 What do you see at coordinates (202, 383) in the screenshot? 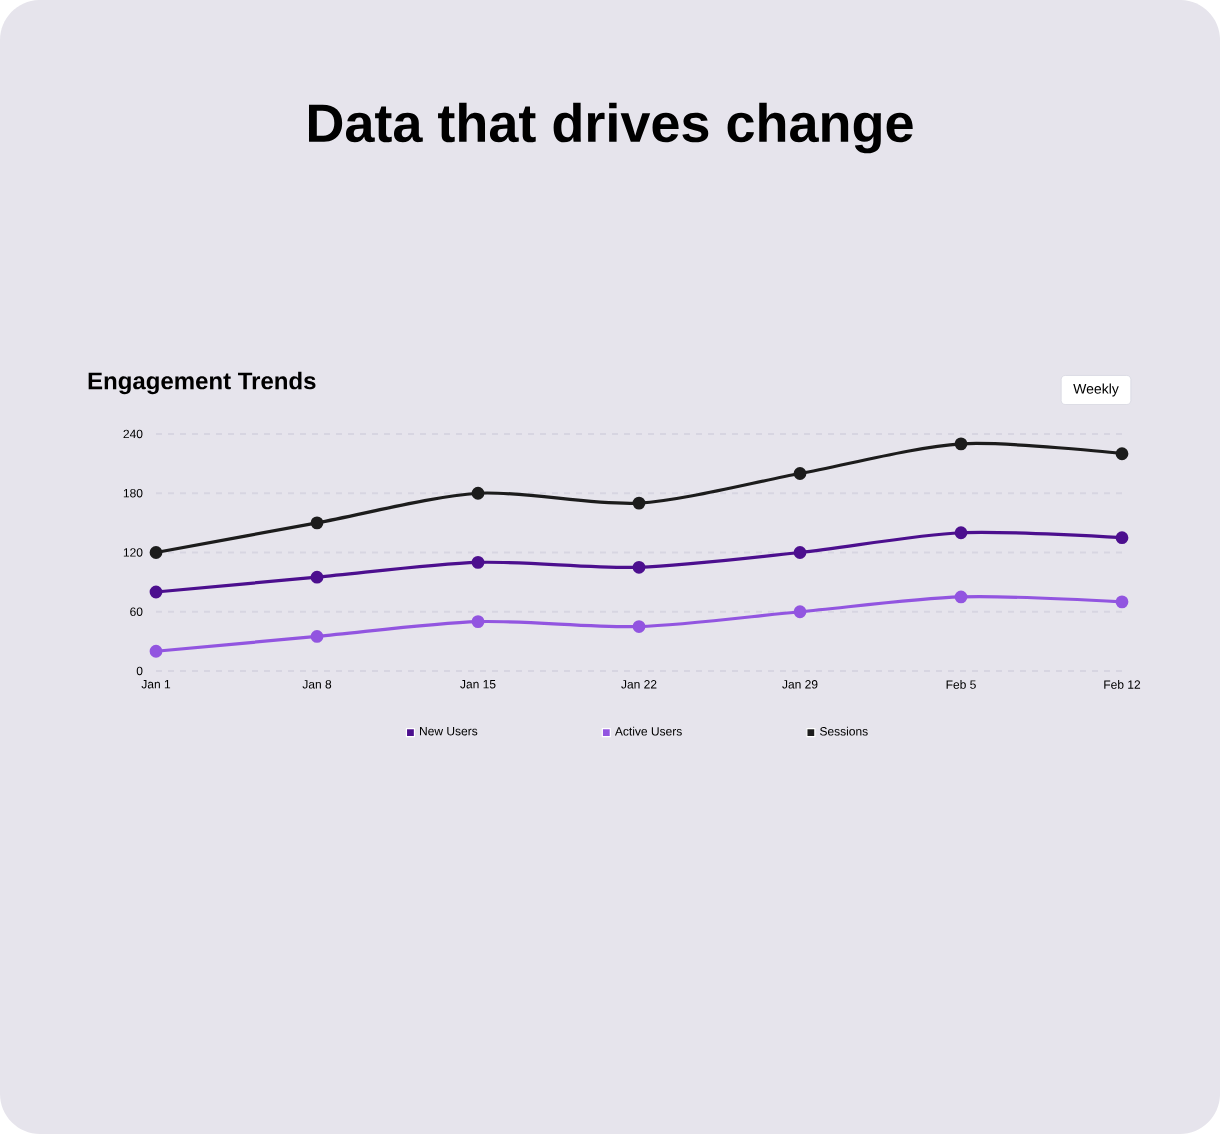
I see `chart-subtitle: Engagement Trends` at bounding box center [202, 383].